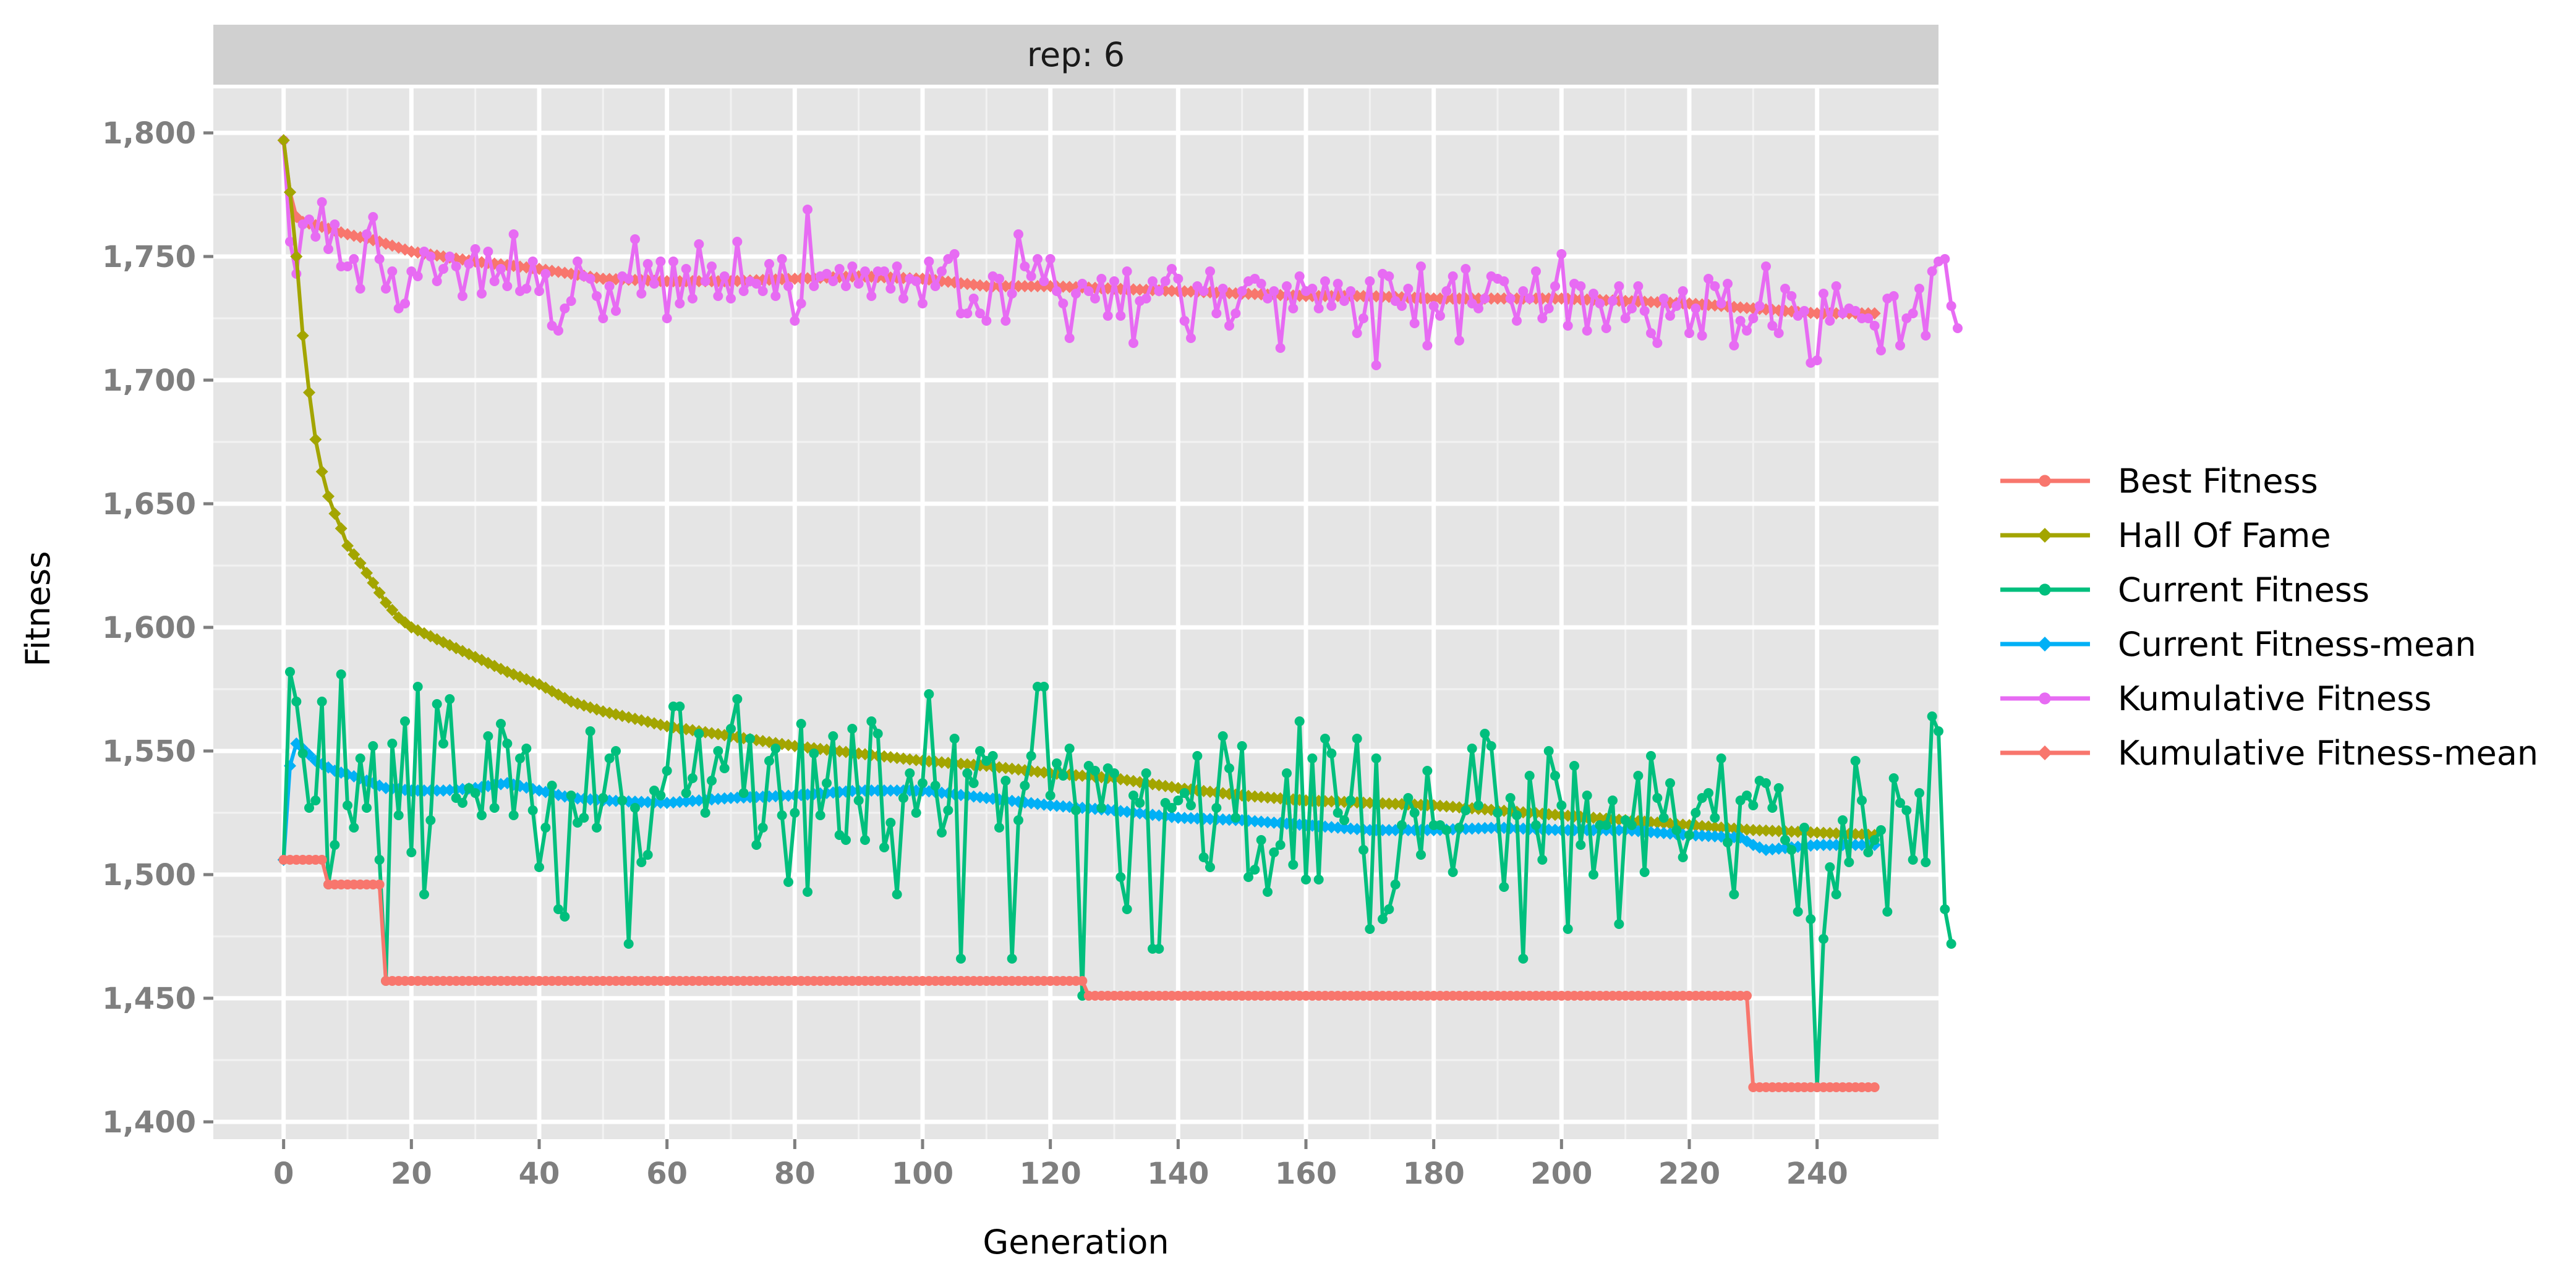 The height and width of the screenshot is (1277, 2576). What do you see at coordinates (1075, 55) in the screenshot?
I see `facet-strip: rep: 6` at bounding box center [1075, 55].